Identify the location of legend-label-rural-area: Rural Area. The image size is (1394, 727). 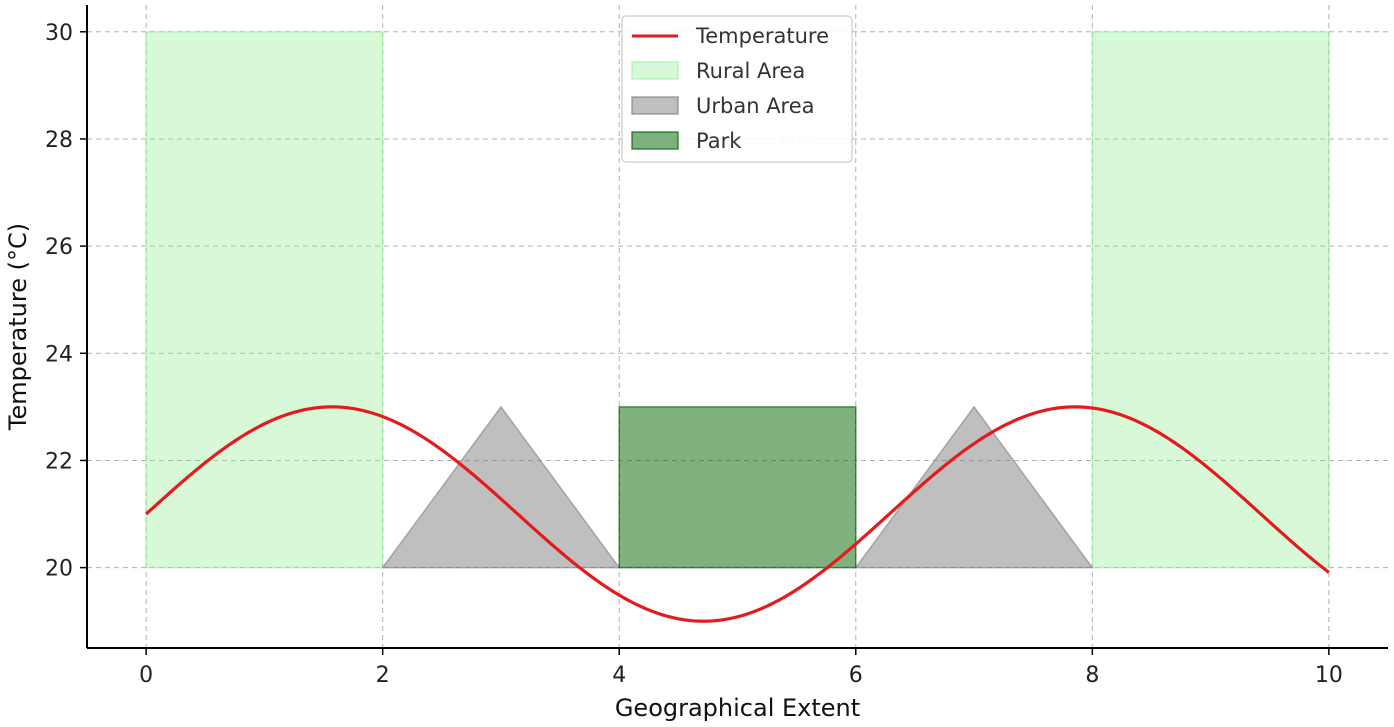
(750, 71).